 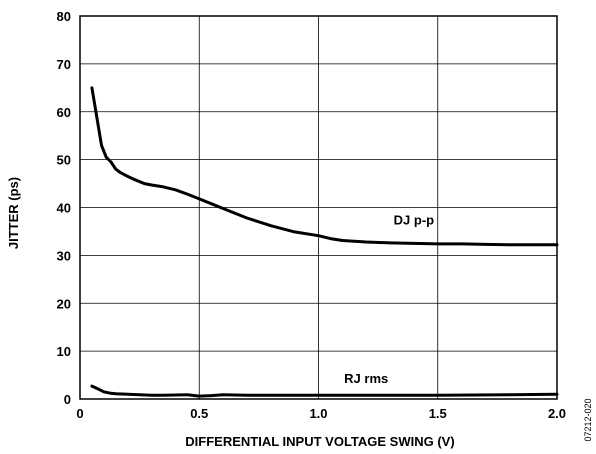 I want to click on y-tick-label: 30, so click(x=64, y=255).